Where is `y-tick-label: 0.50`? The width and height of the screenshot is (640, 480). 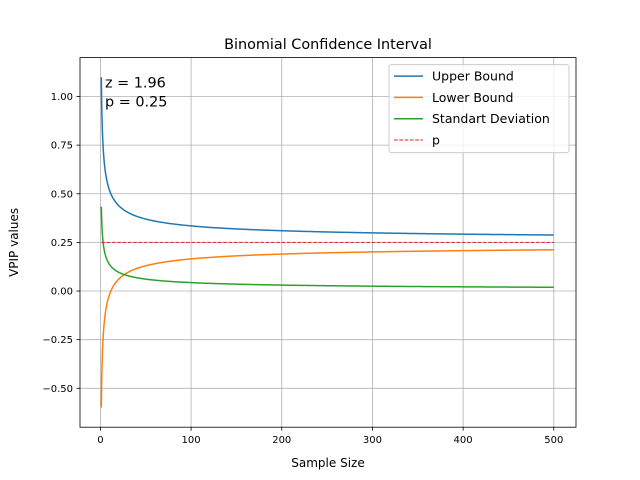
y-tick-label: 0.50 is located at coordinates (62, 194).